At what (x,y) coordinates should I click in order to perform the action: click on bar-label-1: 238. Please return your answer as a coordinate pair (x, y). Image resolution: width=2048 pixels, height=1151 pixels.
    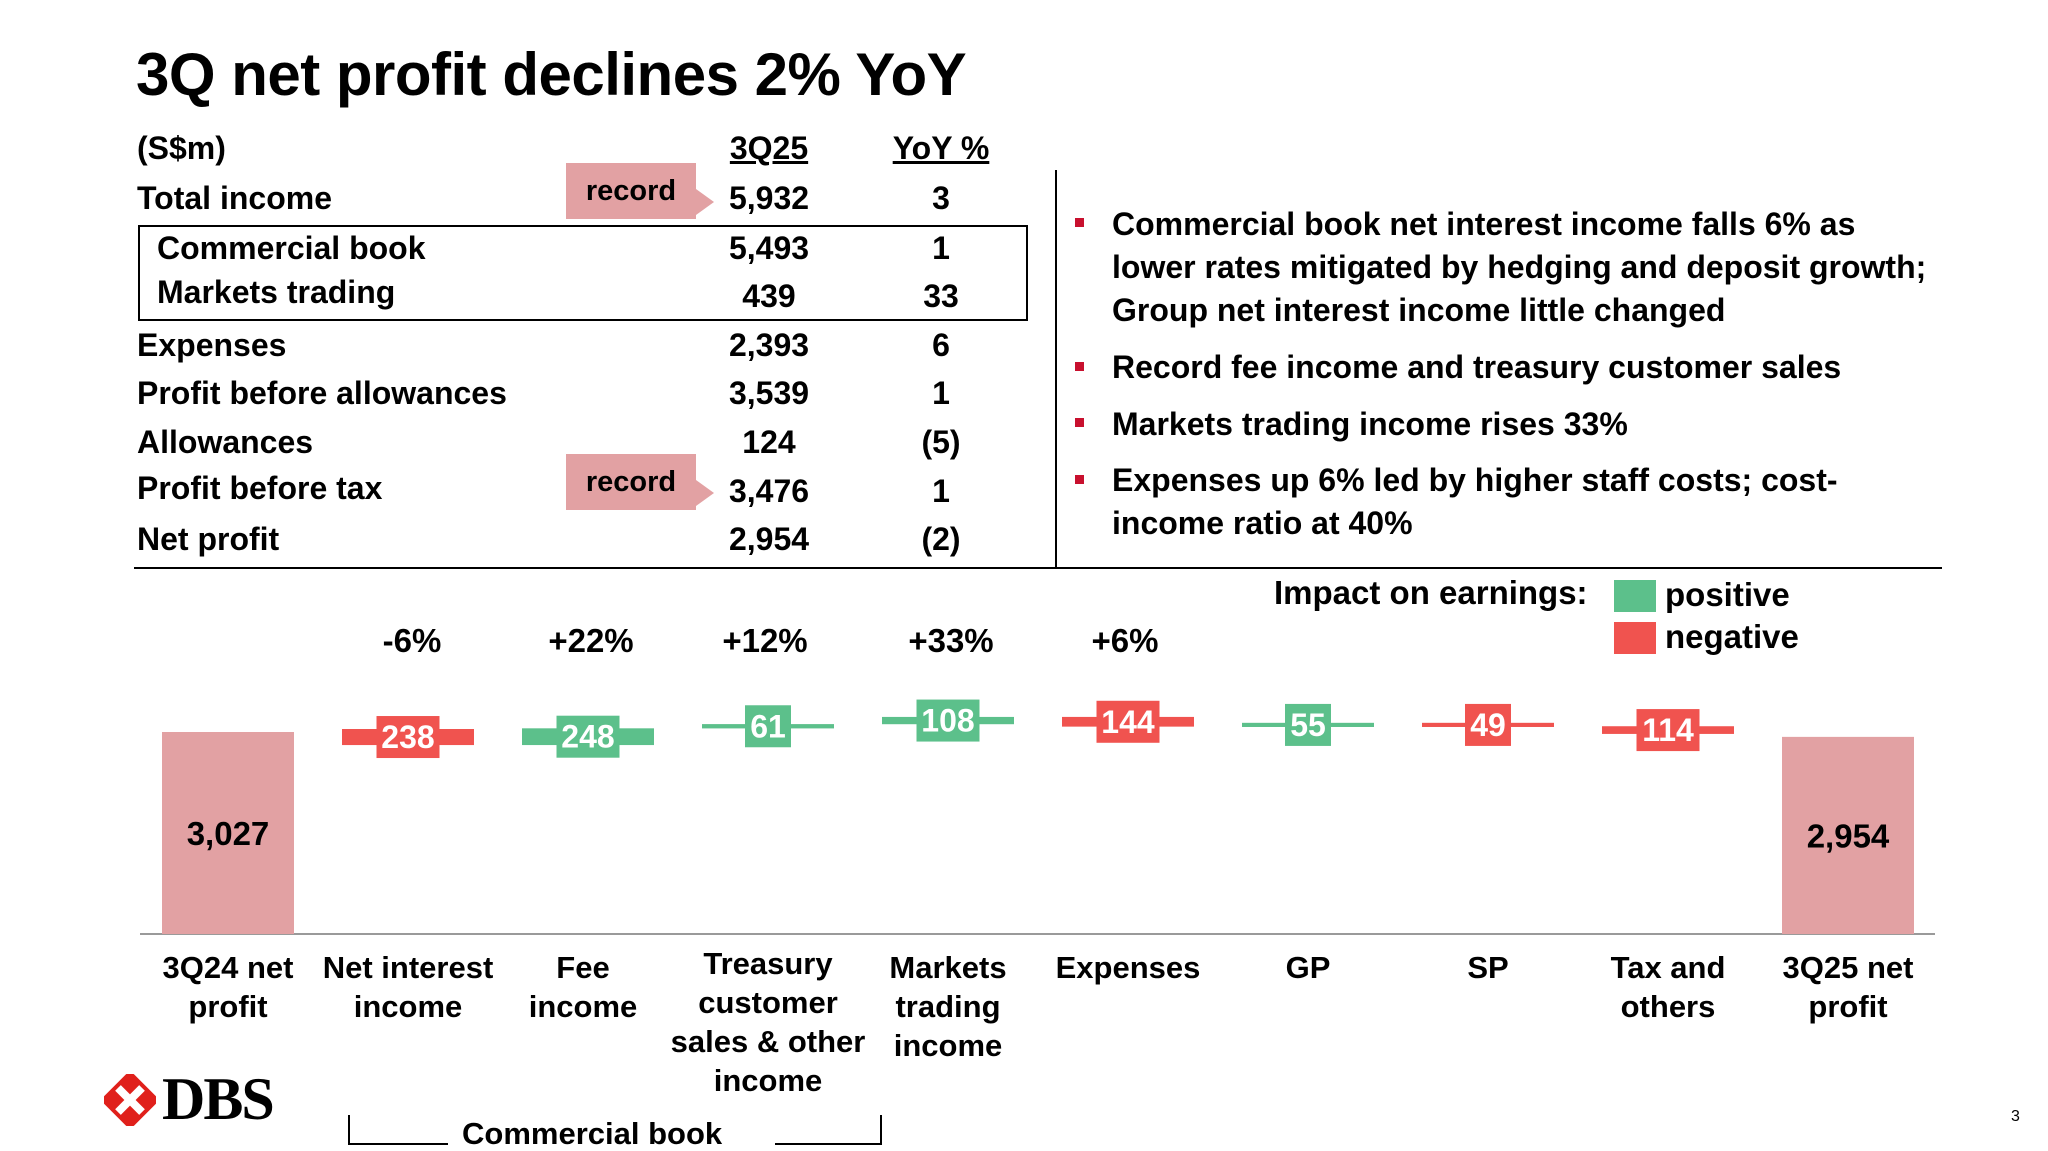
    Looking at the image, I should click on (407, 737).